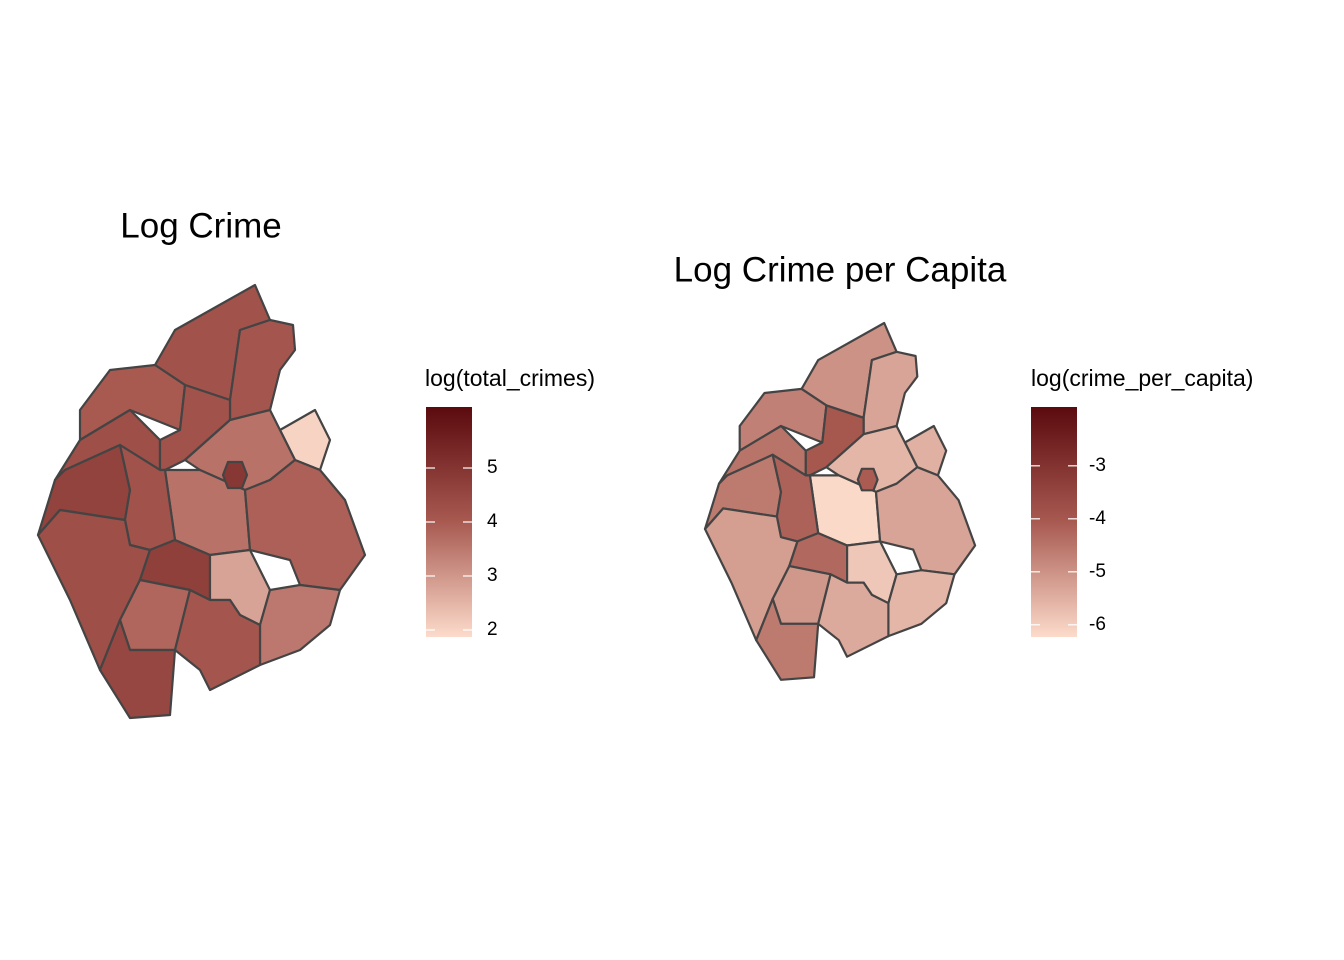 The width and height of the screenshot is (1344, 960). What do you see at coordinates (492, 575) in the screenshot?
I see `colorbar-tick-label: 3` at bounding box center [492, 575].